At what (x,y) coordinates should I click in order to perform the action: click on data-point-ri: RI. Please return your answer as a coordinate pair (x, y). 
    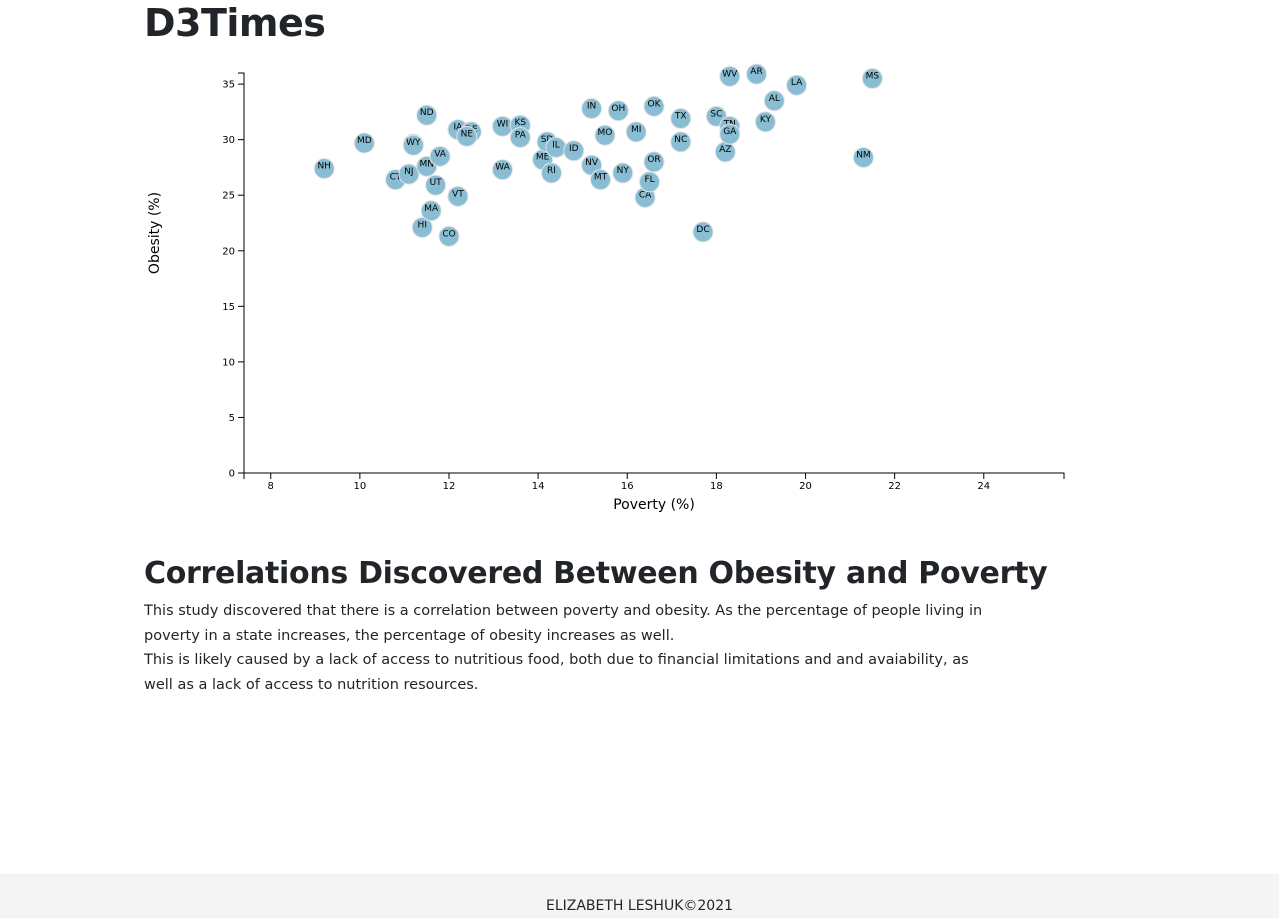
    Looking at the image, I should click on (551, 173).